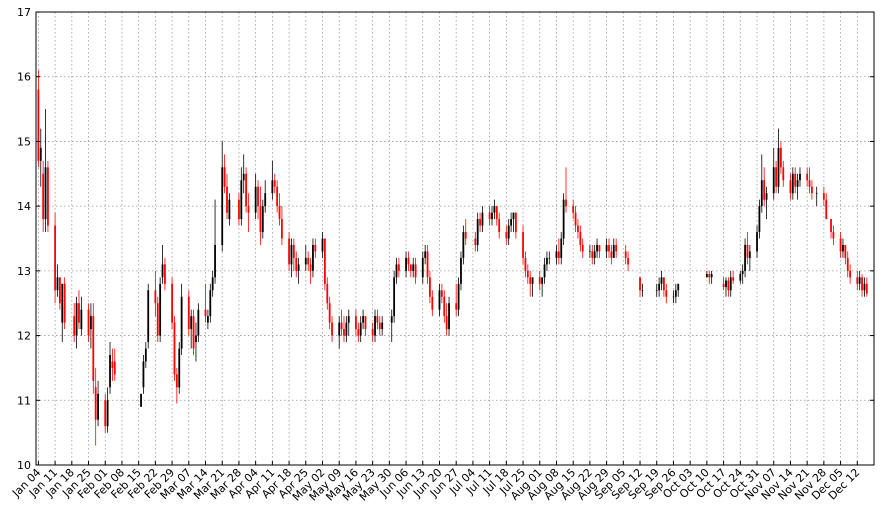 The width and height of the screenshot is (890, 506). I want to click on y-tick-label: 17, so click(24, 12).